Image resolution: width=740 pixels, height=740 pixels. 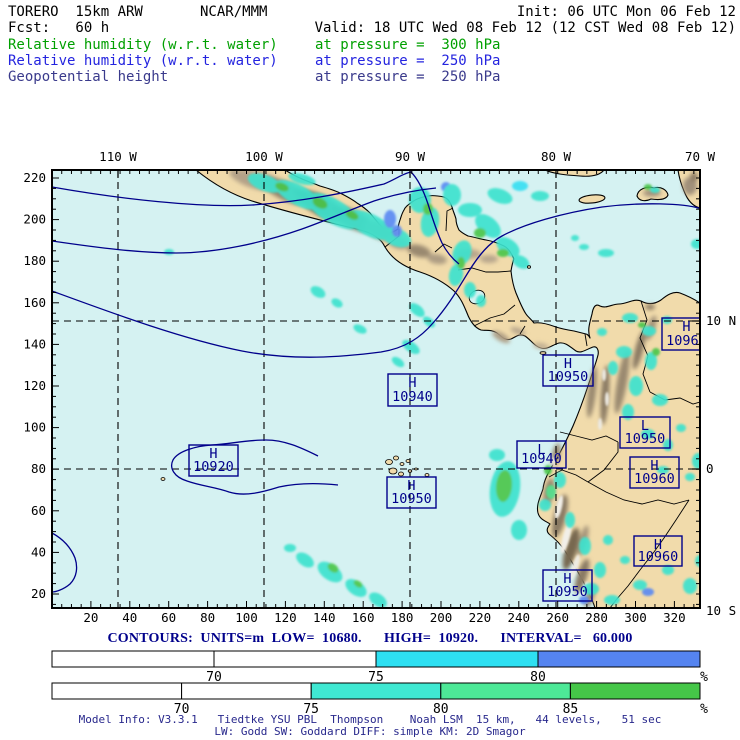 What do you see at coordinates (557, 617) in the screenshot?
I see `x-axis-label: 260` at bounding box center [557, 617].